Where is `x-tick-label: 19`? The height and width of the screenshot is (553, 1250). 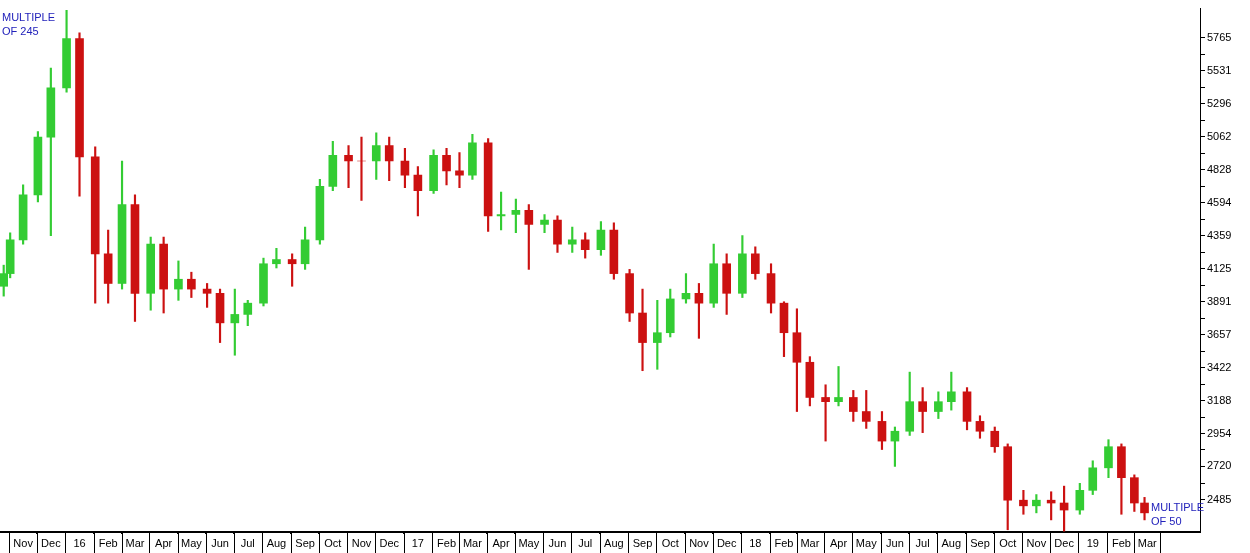 x-tick-label: 19 is located at coordinates (1092, 542).